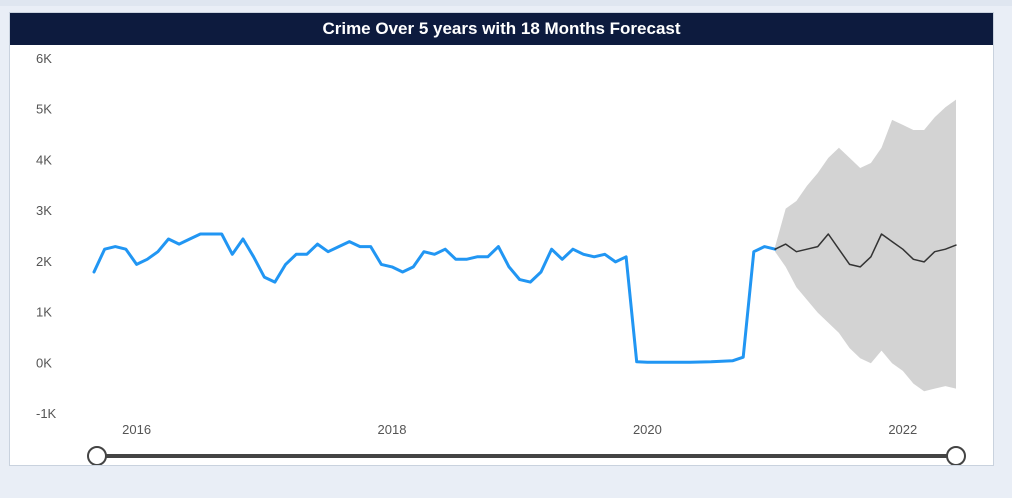 This screenshot has width=1012, height=498. I want to click on slider-end-handle, so click(956, 455).